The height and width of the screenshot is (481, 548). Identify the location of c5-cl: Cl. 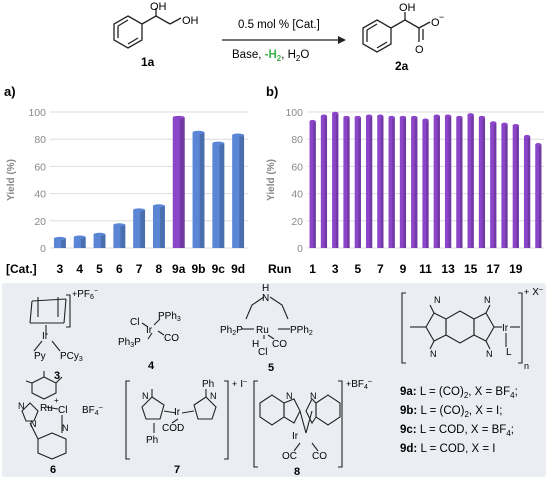
(262, 352).